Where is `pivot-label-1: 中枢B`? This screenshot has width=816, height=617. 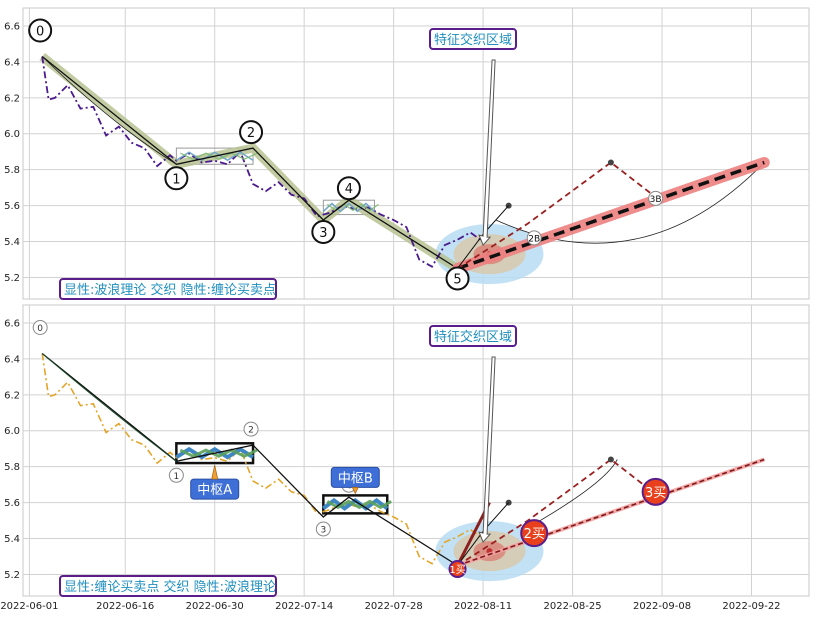 pivot-label-1: 中枢B is located at coordinates (355, 478).